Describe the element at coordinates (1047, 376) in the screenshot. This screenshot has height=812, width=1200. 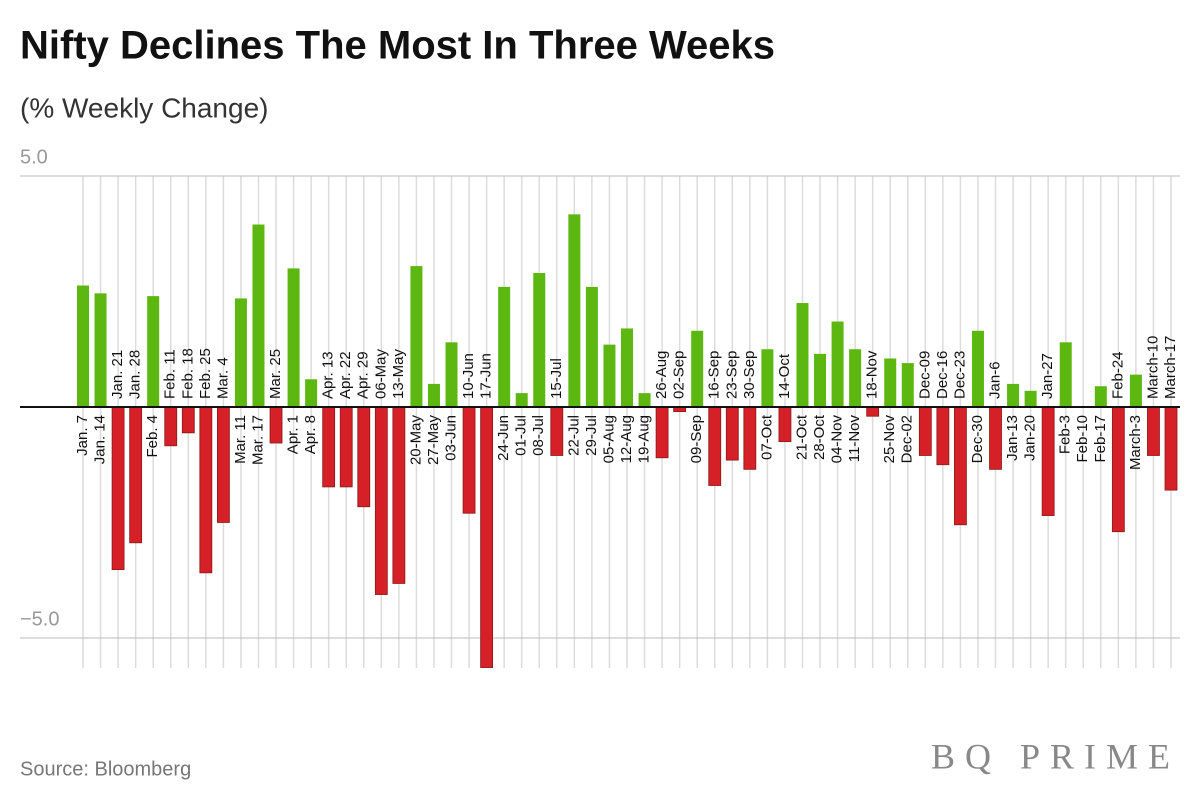
I see `x-tick-label: Jan-27` at that location.